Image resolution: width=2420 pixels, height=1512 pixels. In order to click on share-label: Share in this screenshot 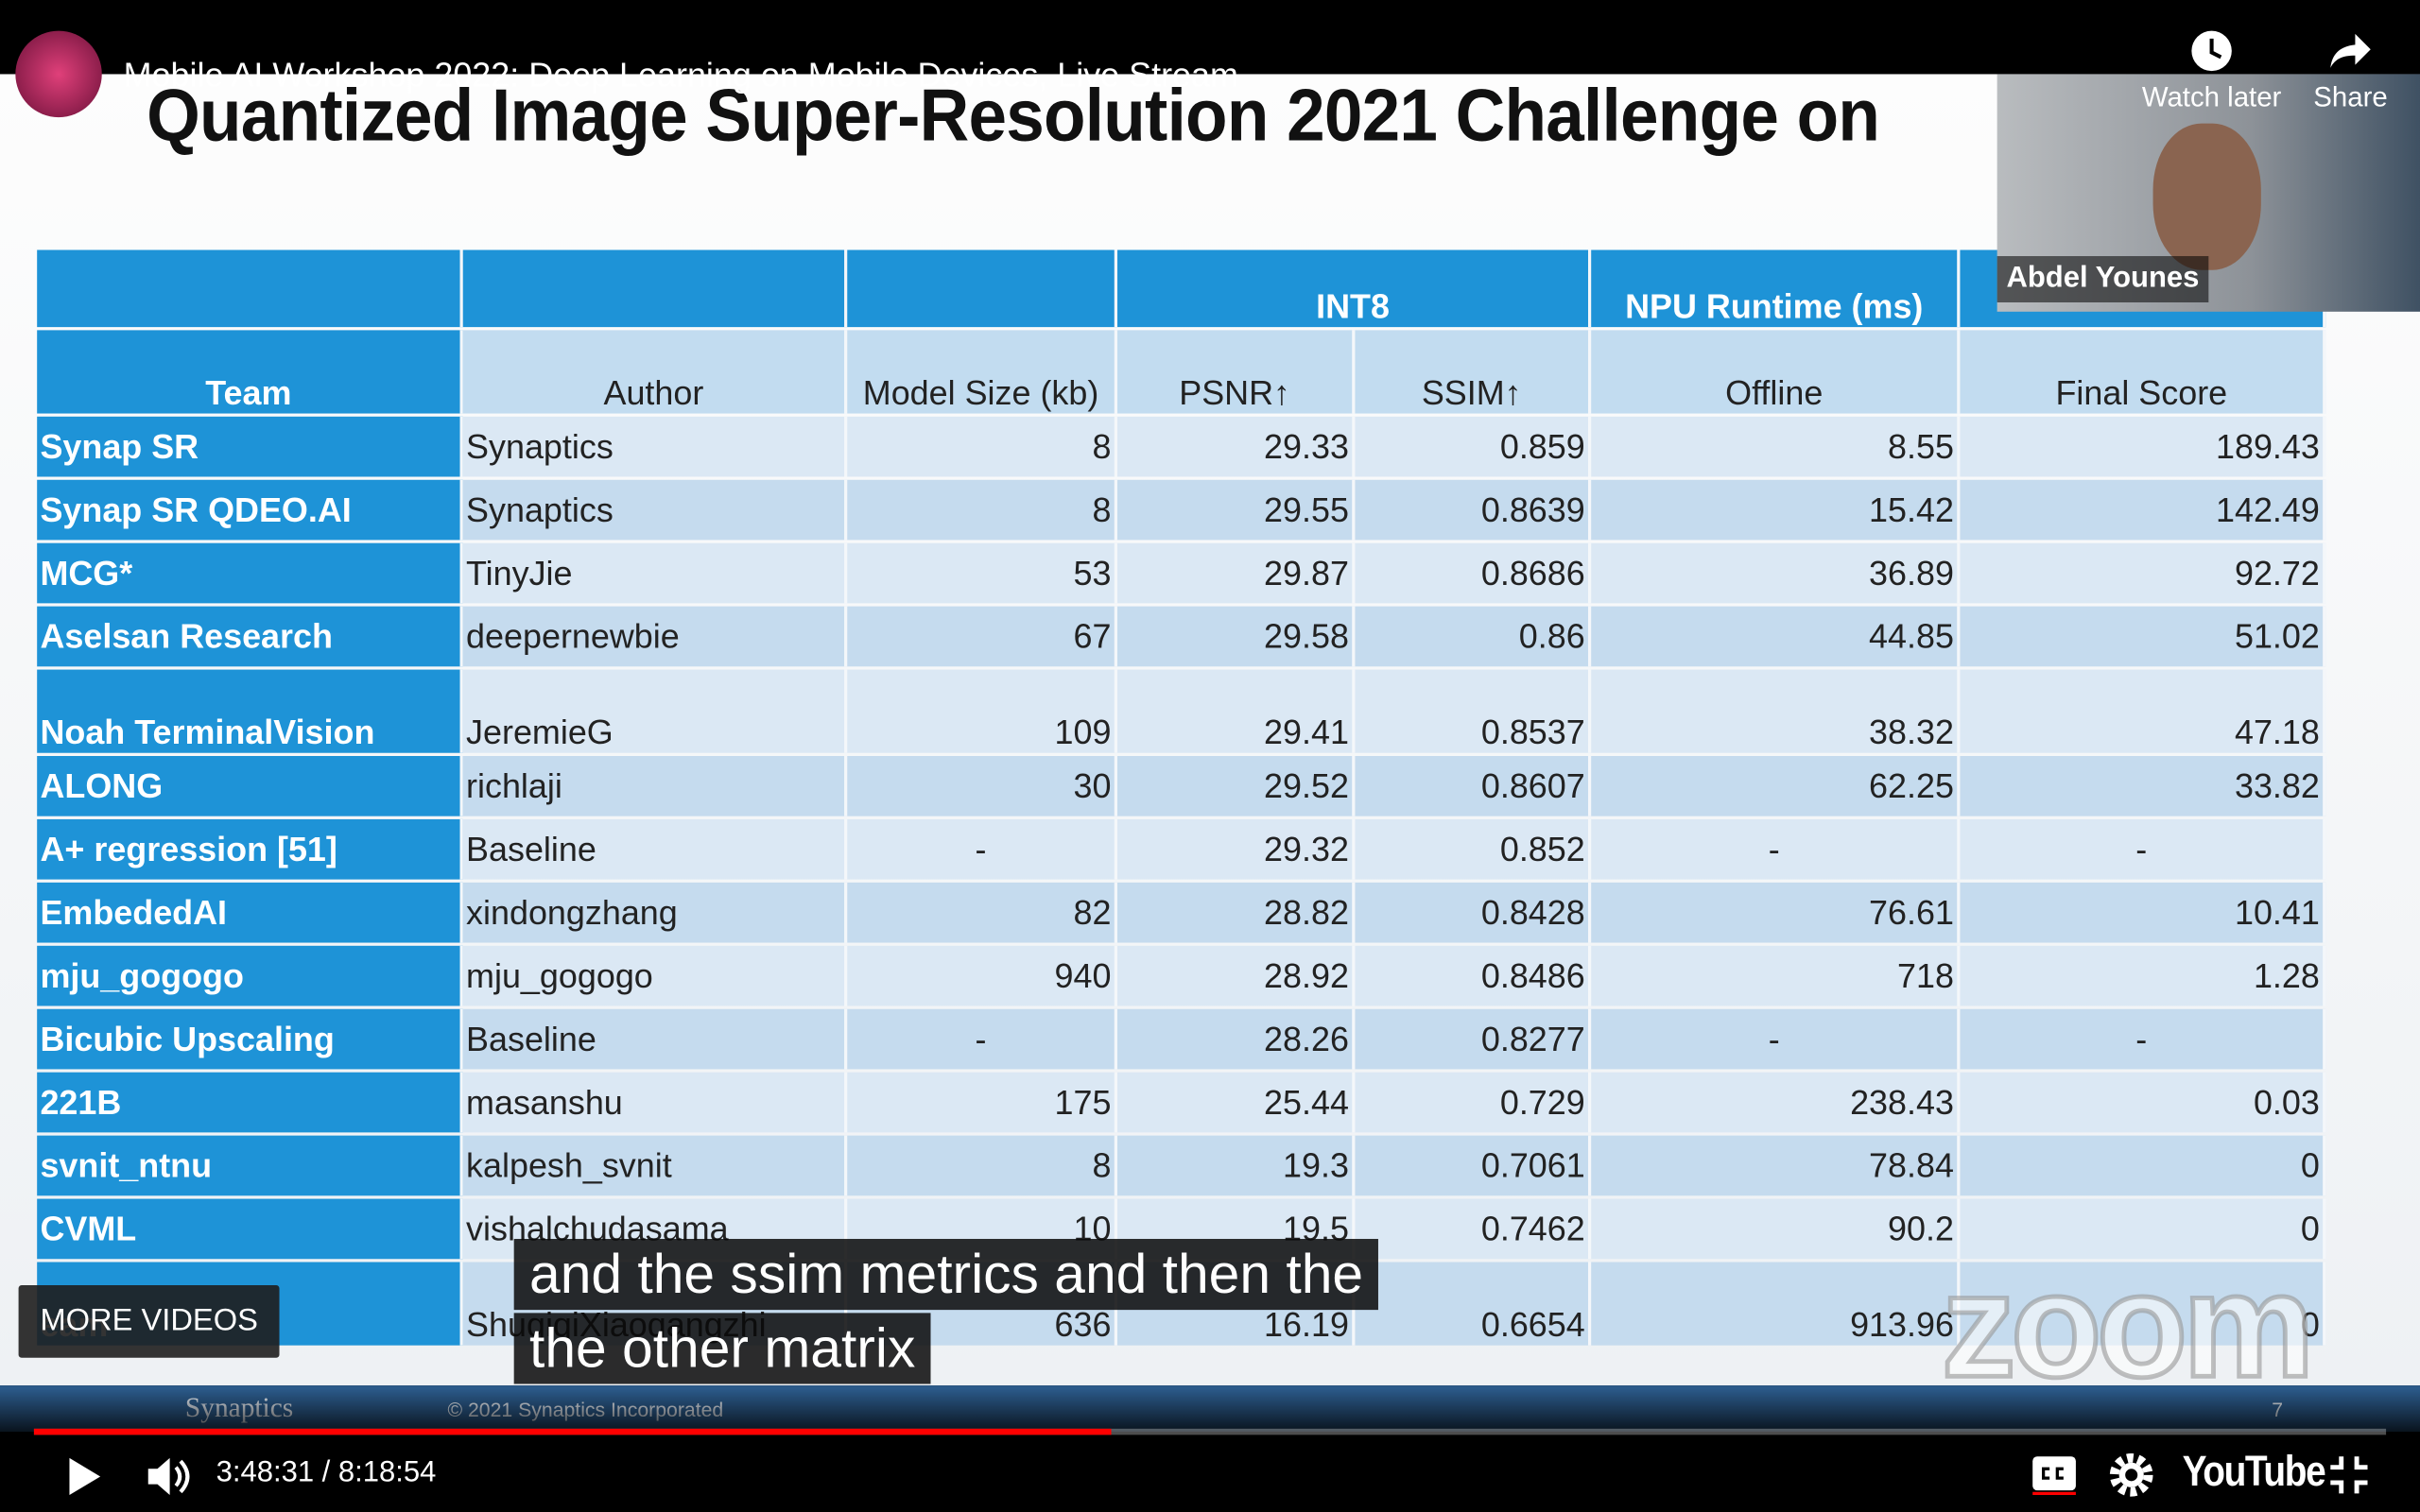, I will do `click(2350, 97)`.